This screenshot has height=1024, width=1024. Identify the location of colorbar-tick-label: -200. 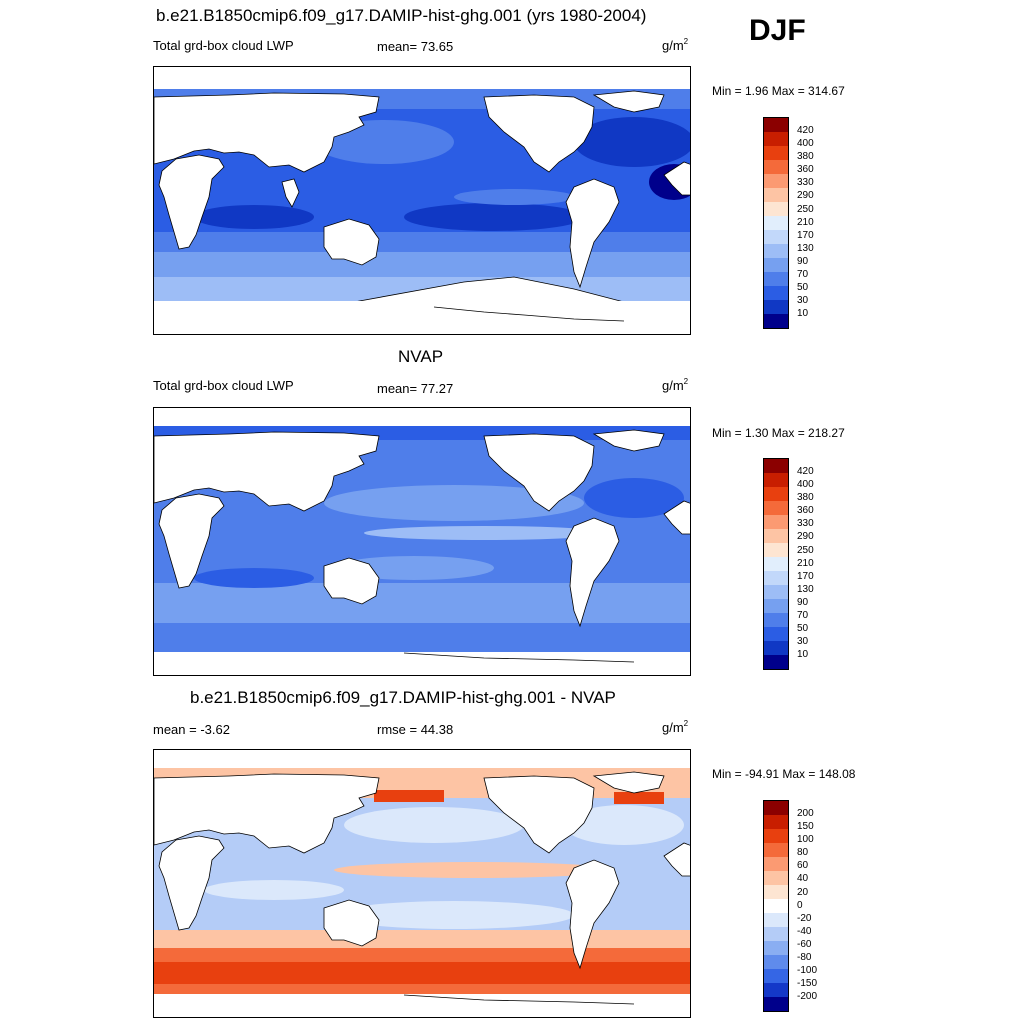
(807, 997).